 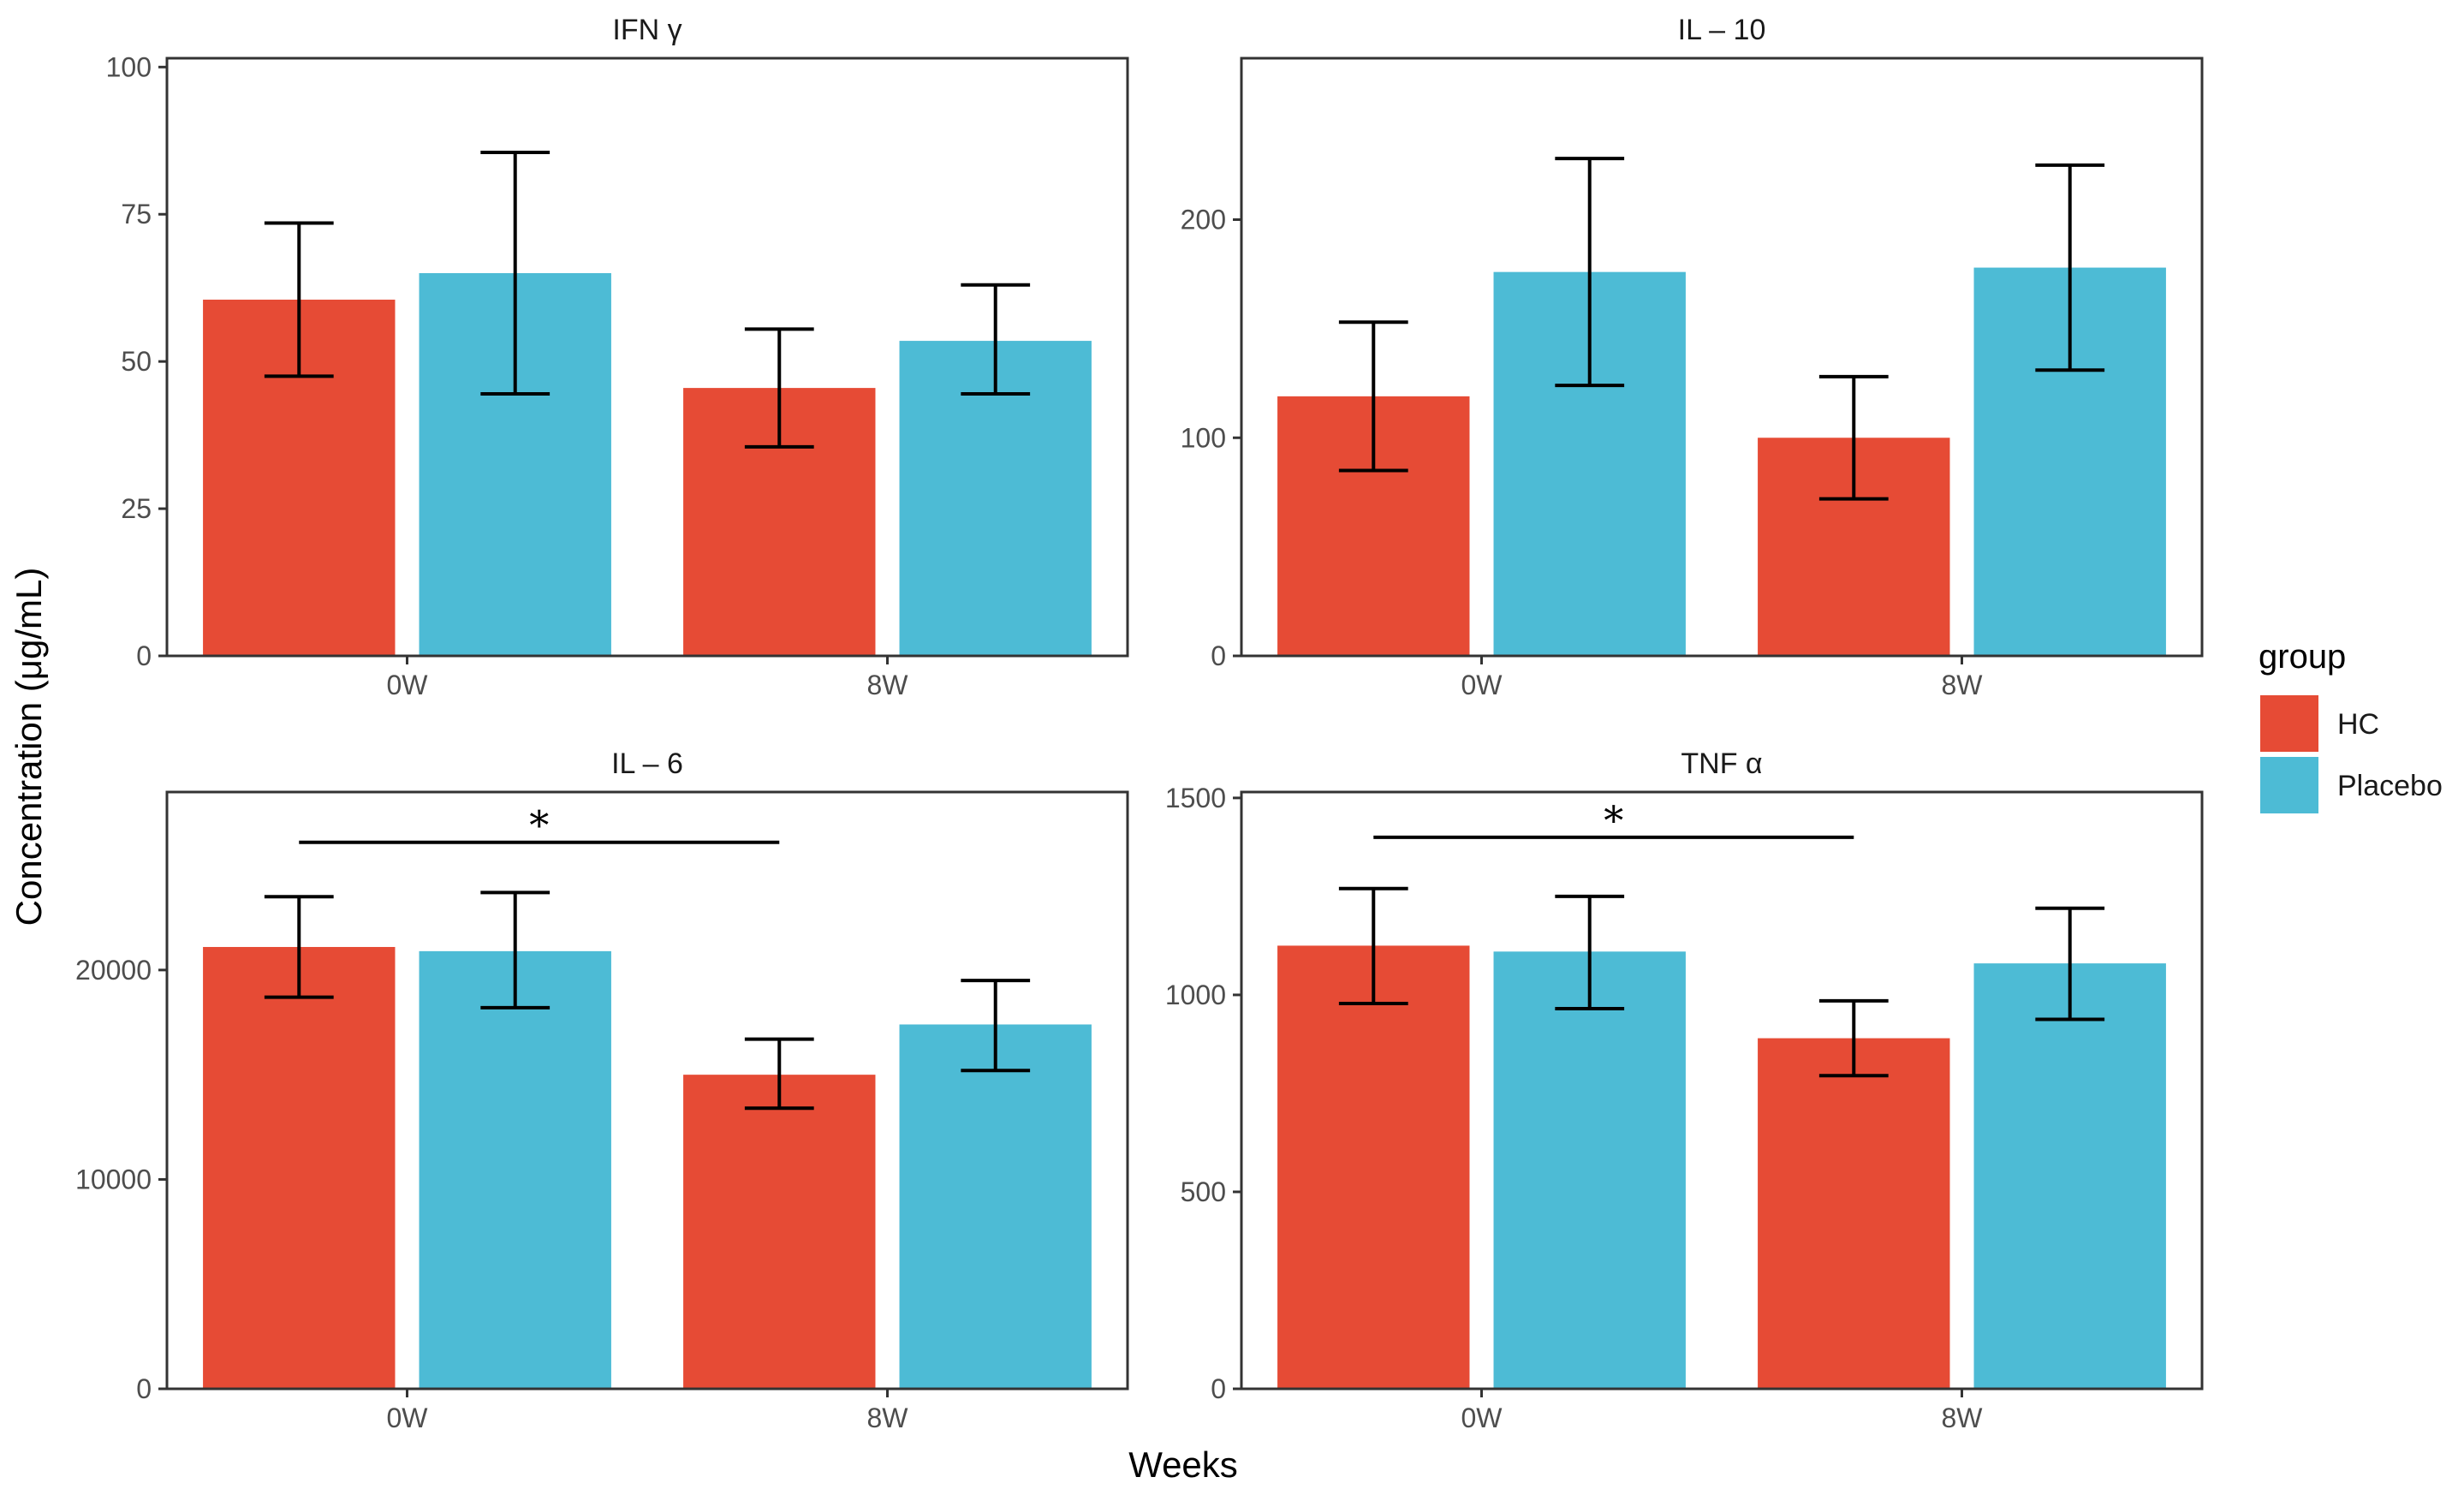 What do you see at coordinates (1183, 1464) in the screenshot?
I see `x-axis-title: Weeks` at bounding box center [1183, 1464].